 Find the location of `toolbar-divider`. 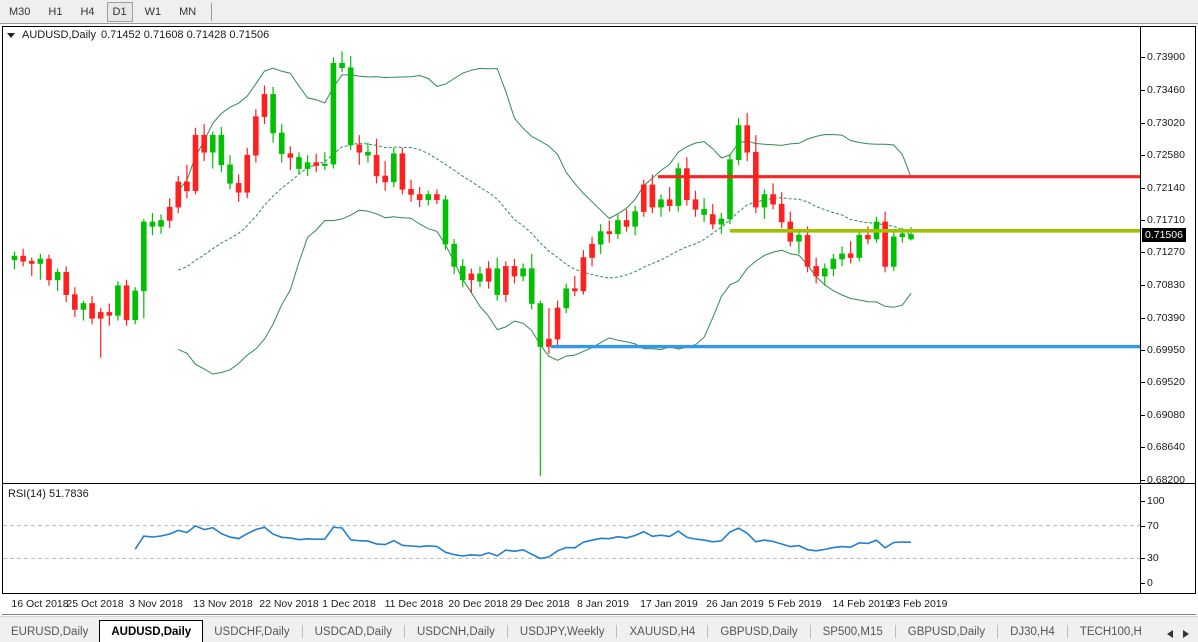

toolbar-divider is located at coordinates (212, 11).